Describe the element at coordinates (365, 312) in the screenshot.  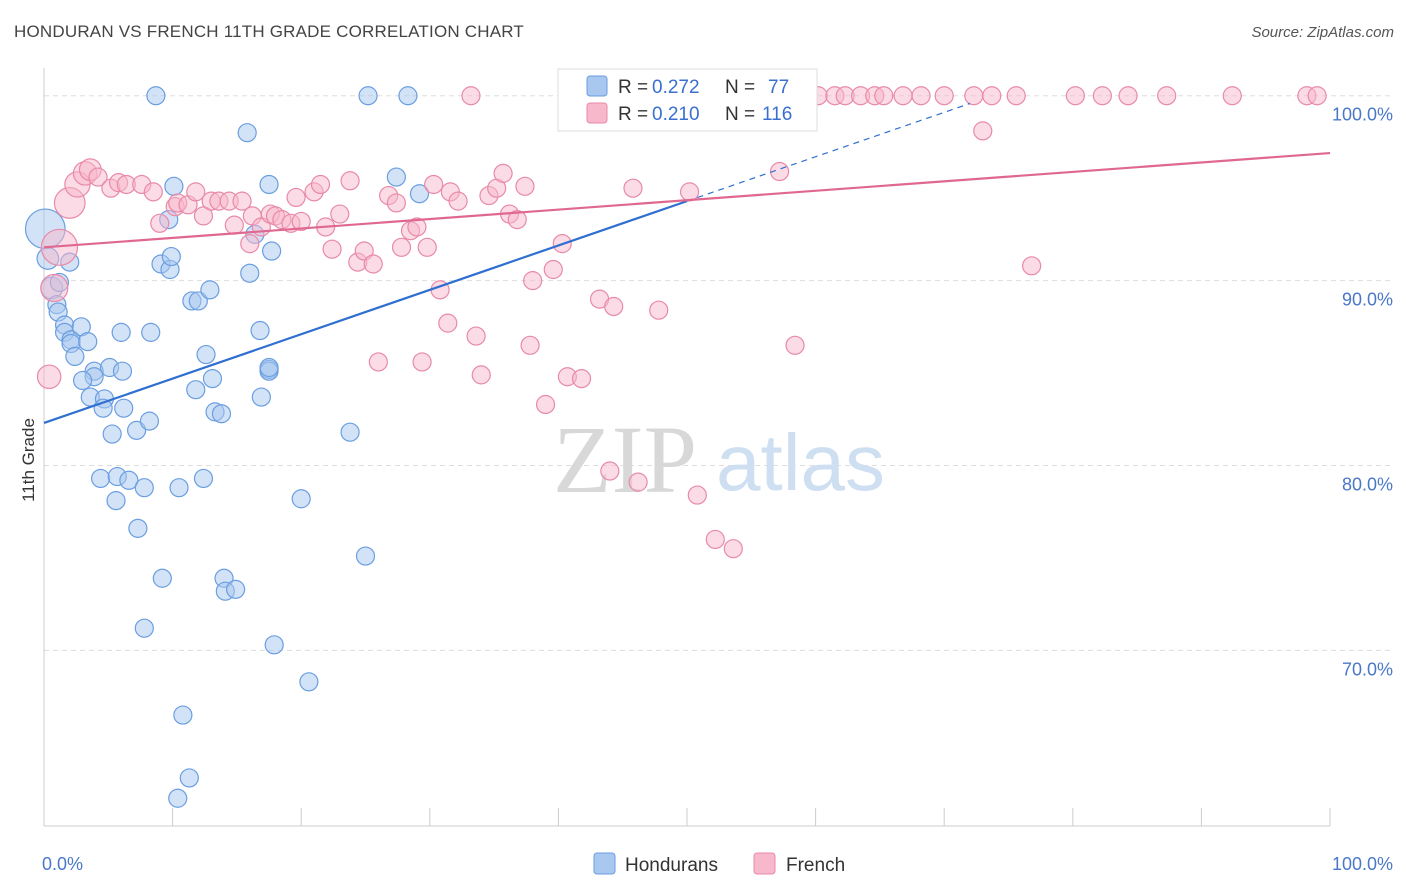
I see `hondurans-trend-line` at that location.